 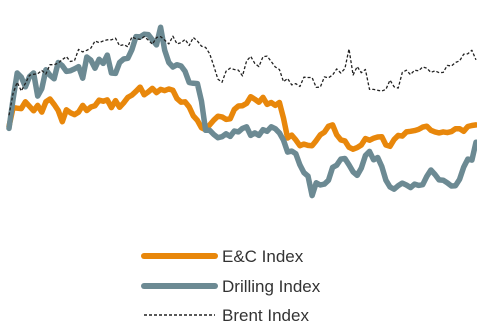 I want to click on legend-label-2: Brent Index, so click(x=265, y=314).